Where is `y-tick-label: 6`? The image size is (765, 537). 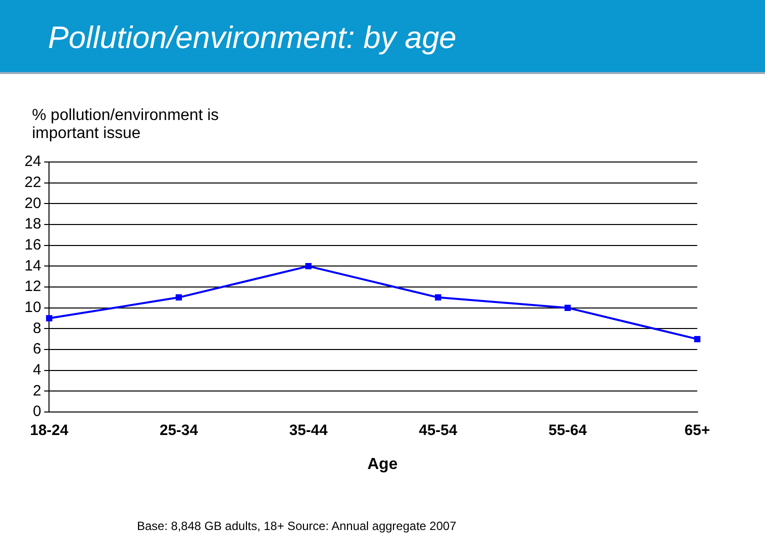 y-tick-label: 6 is located at coordinates (37, 349).